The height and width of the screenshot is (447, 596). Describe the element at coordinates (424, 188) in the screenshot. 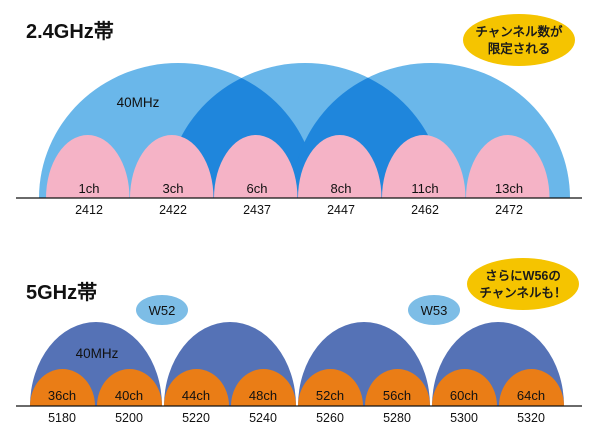

I see `channel-label: 11ch` at that location.